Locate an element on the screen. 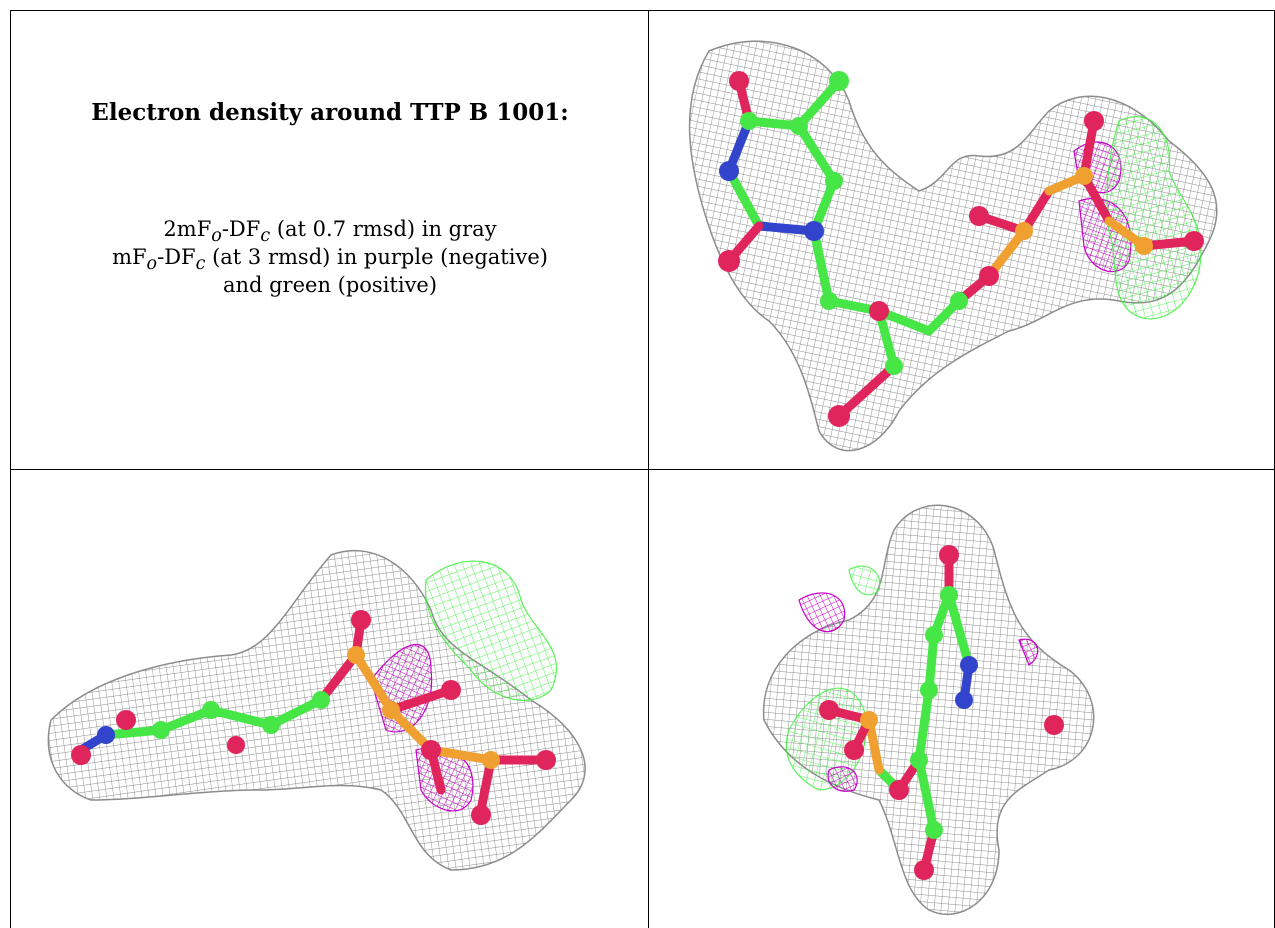  caption-line1-sub-o: o is located at coordinates (216, 236).